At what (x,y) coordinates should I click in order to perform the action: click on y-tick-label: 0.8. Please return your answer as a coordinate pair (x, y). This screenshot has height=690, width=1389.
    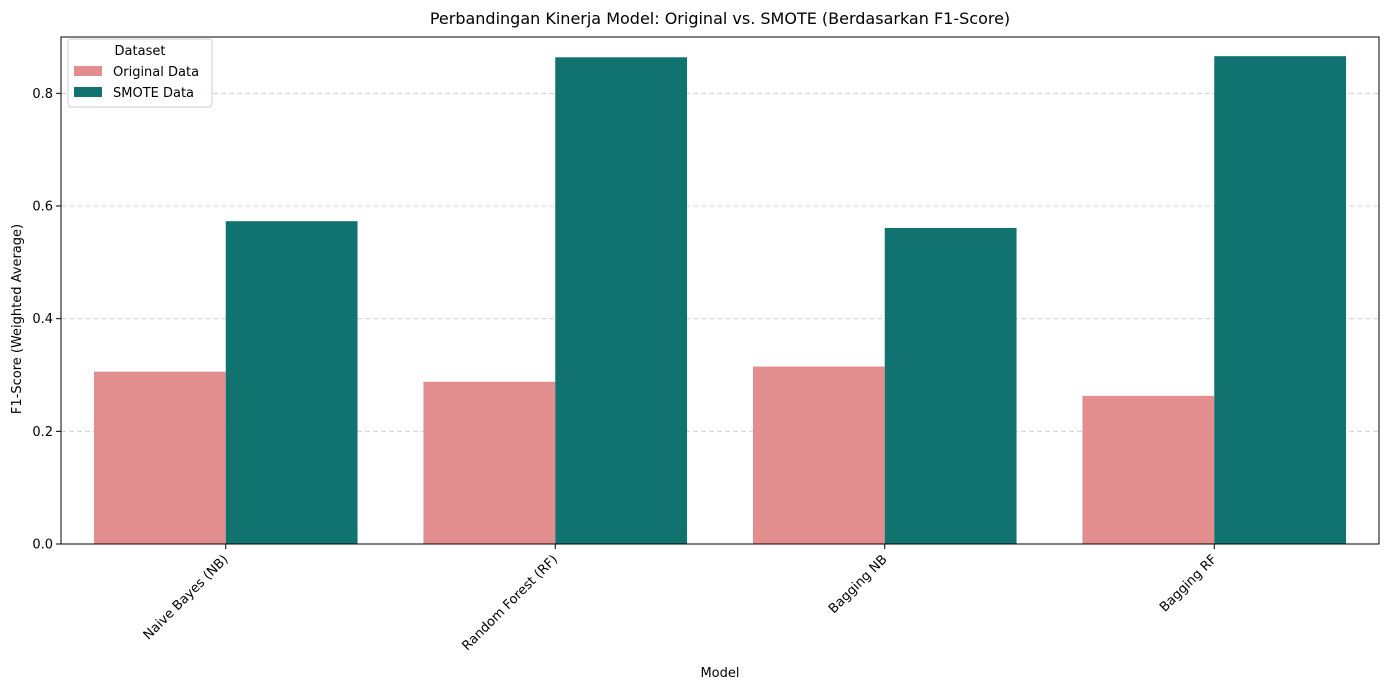
    Looking at the image, I should click on (42, 94).